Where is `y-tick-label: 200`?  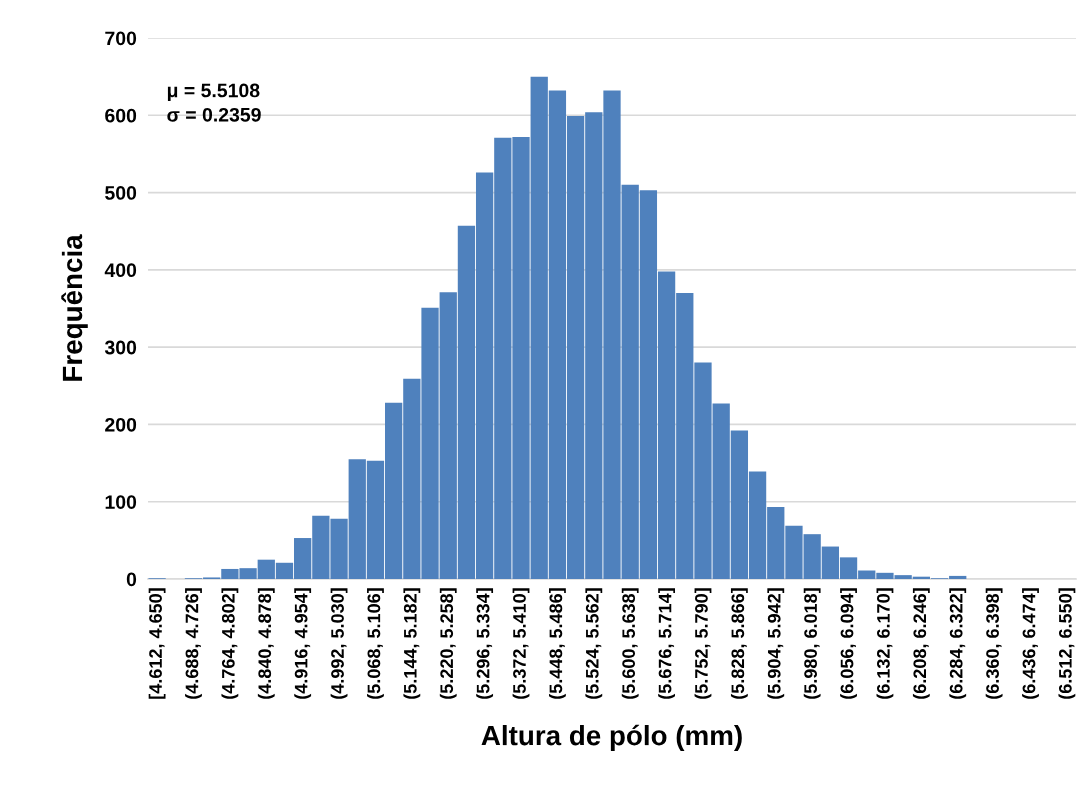 y-tick-label: 200 is located at coordinates (121, 424).